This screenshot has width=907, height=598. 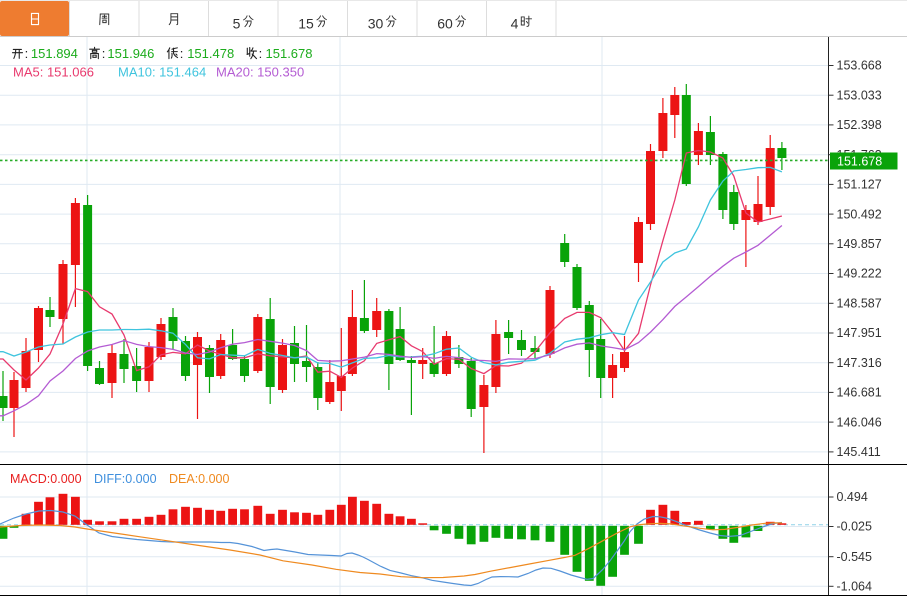 What do you see at coordinates (237, 24) in the screenshot?
I see `svg-text: 5` at bounding box center [237, 24].